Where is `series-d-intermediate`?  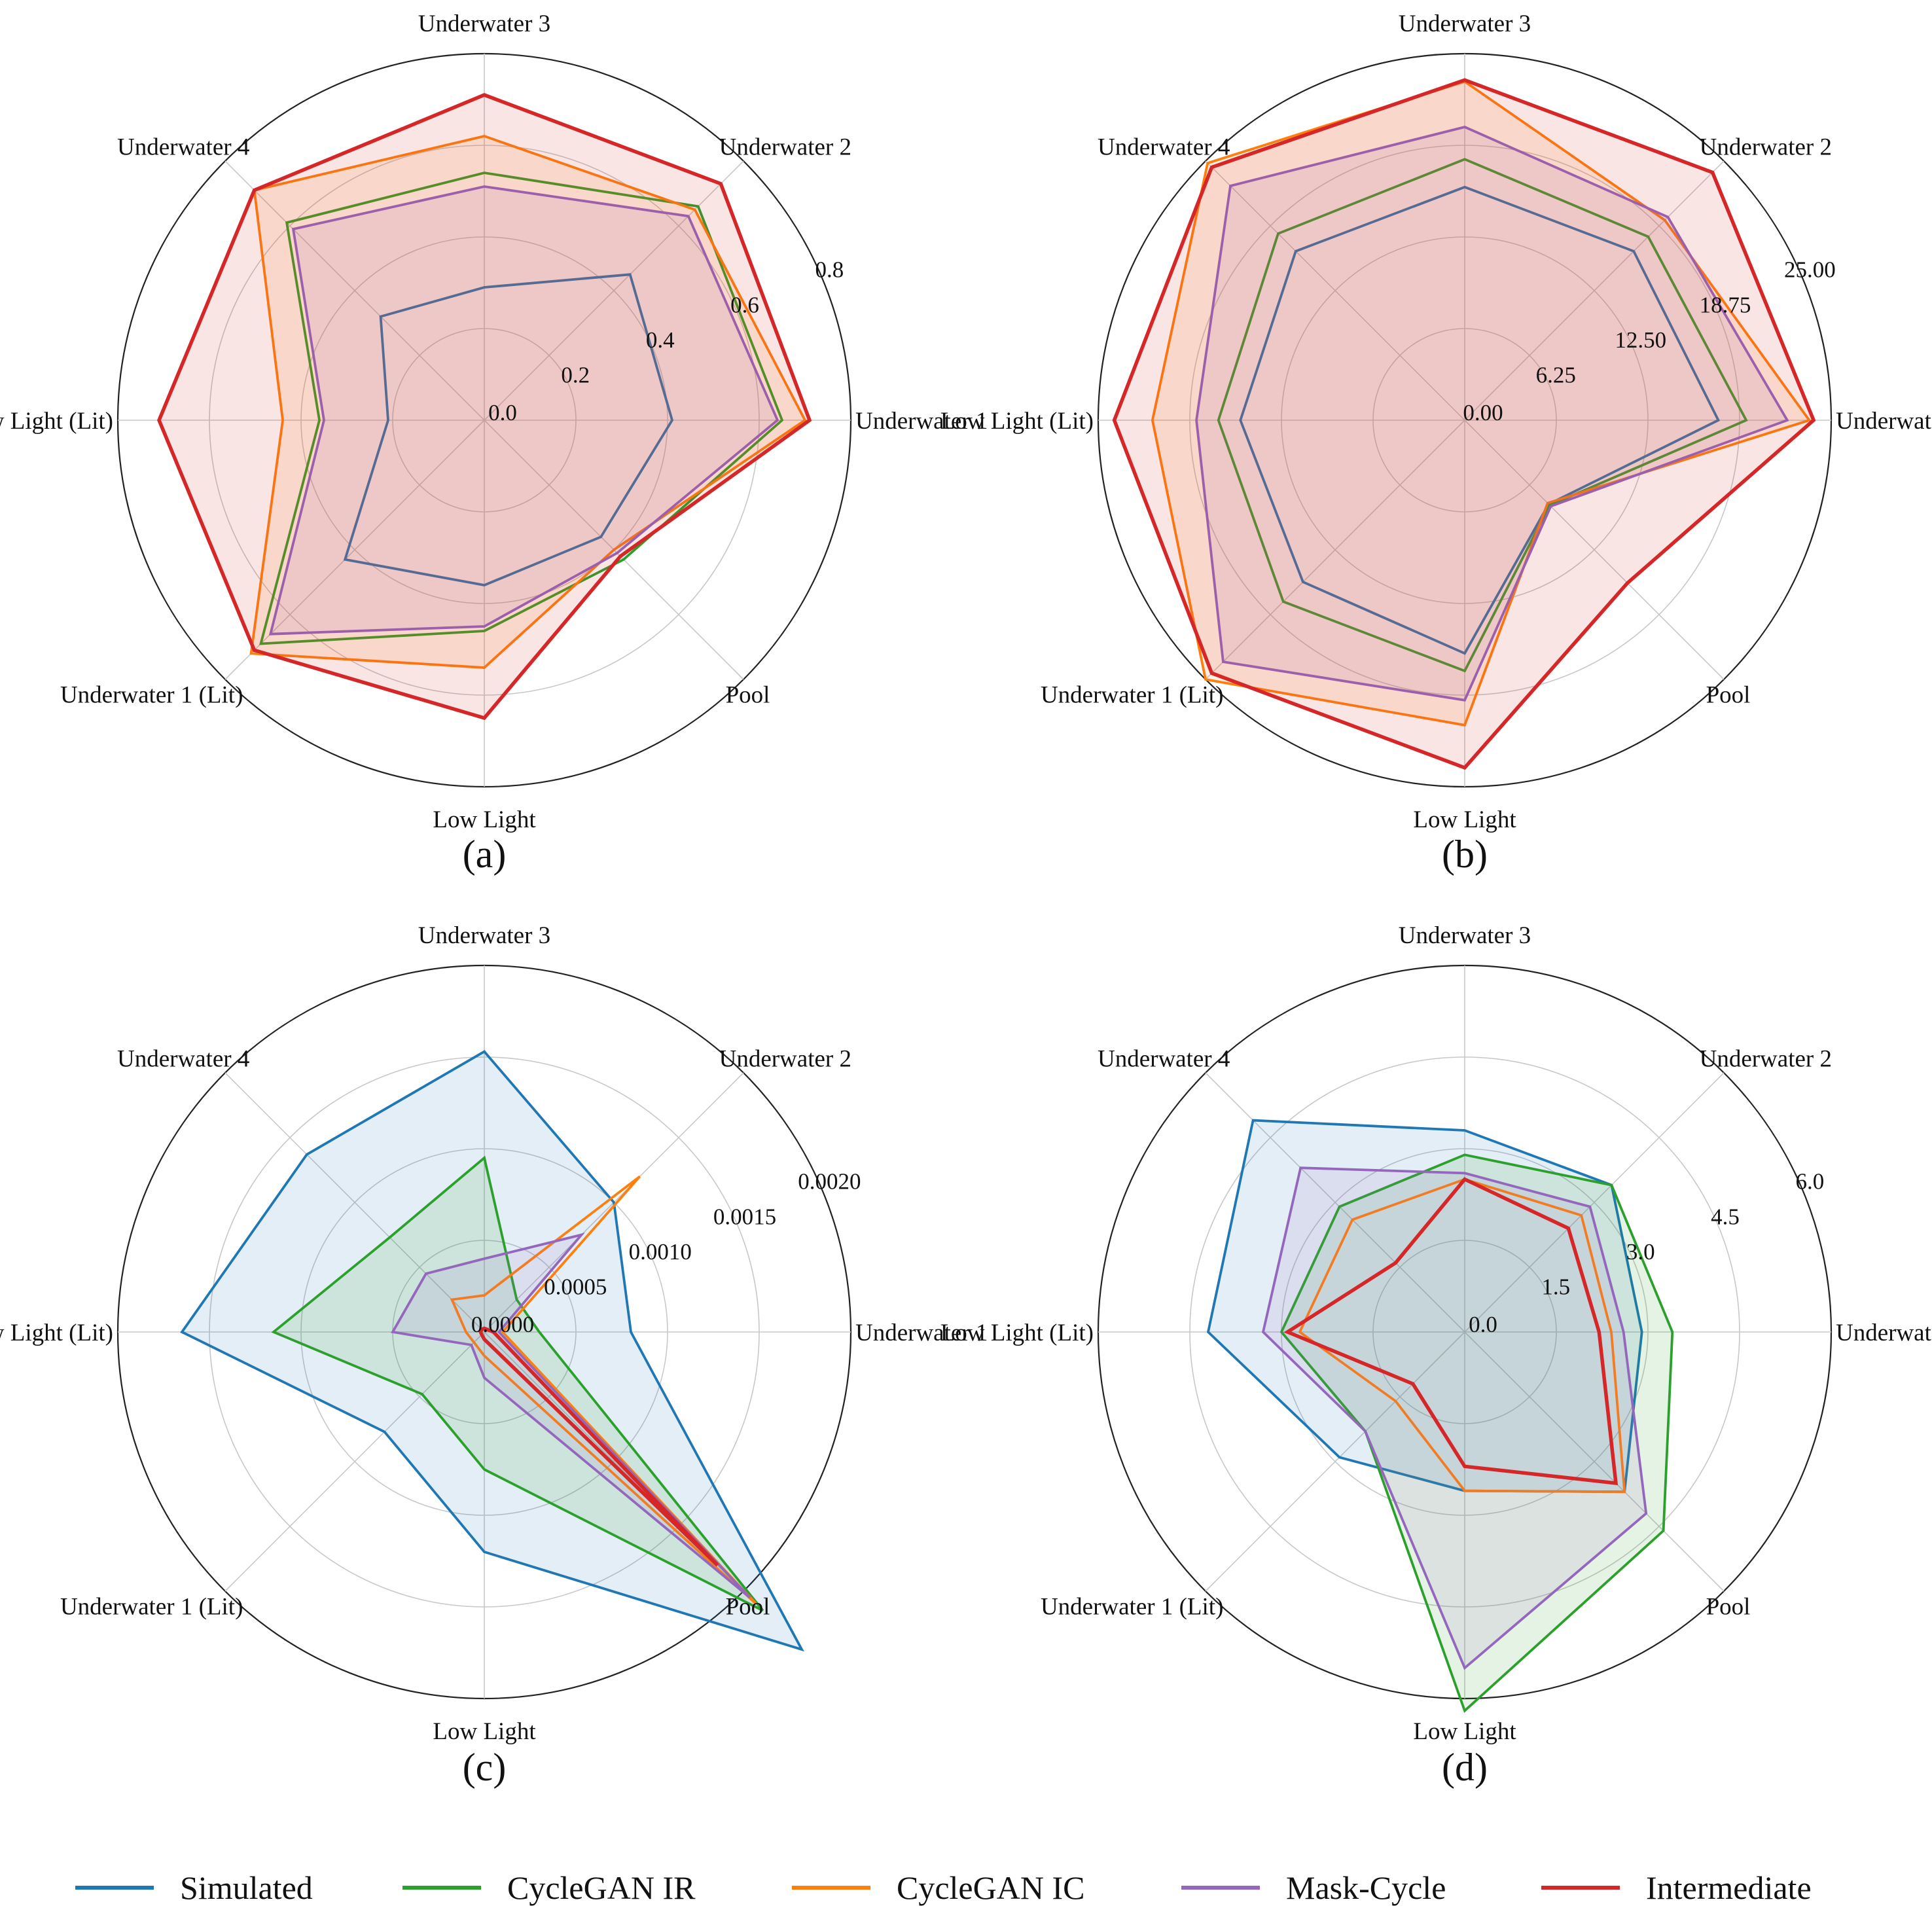
series-d-intermediate is located at coordinates (1451, 1331).